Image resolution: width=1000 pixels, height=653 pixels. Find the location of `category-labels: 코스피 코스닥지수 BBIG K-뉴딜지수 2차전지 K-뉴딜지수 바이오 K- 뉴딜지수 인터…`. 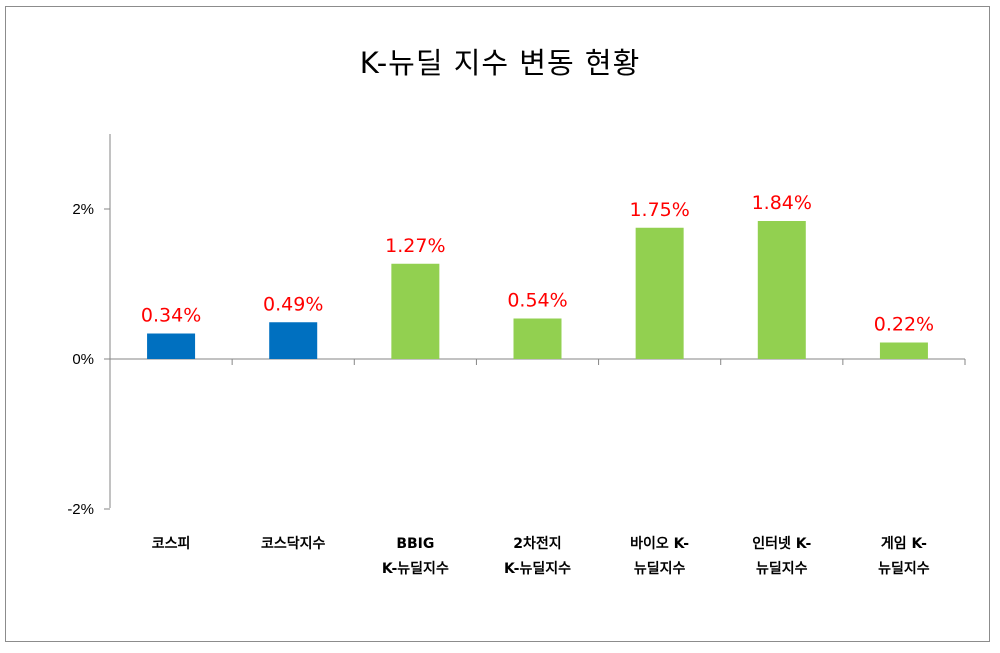

category-labels: 코스피 코스닥지수 BBIG K-뉴딜지수 2차전지 K-뉴딜지수 바이오 K- 뉴딜지수 인터… is located at coordinates (541, 556).